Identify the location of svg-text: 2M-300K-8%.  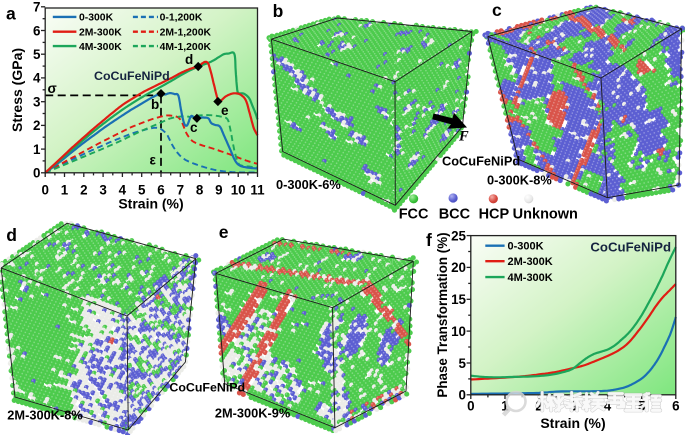
(45, 415).